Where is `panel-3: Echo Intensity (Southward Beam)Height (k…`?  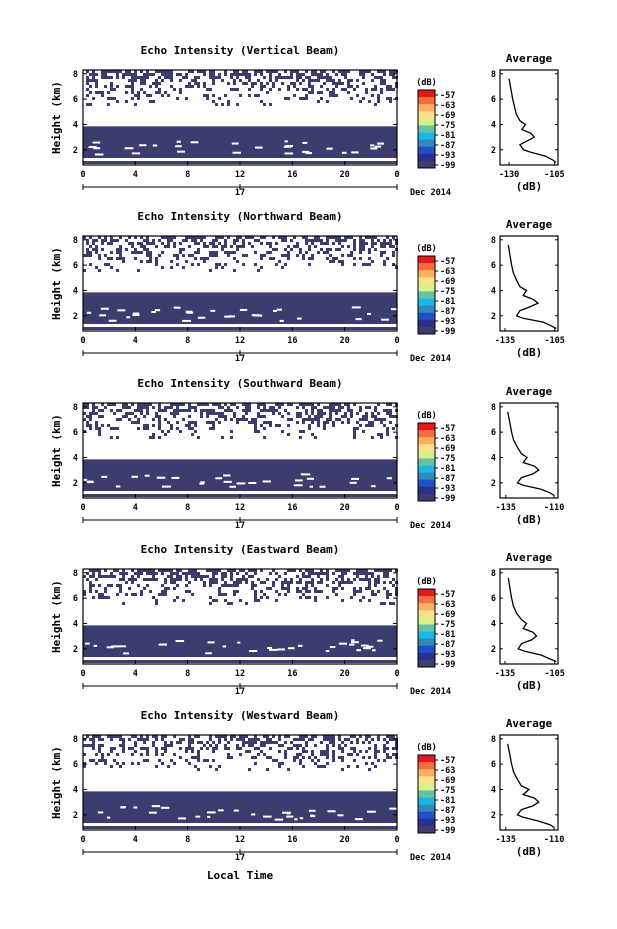 panel-3: Echo Intensity (Southward Beam)Height (k… is located at coordinates (307, 454).